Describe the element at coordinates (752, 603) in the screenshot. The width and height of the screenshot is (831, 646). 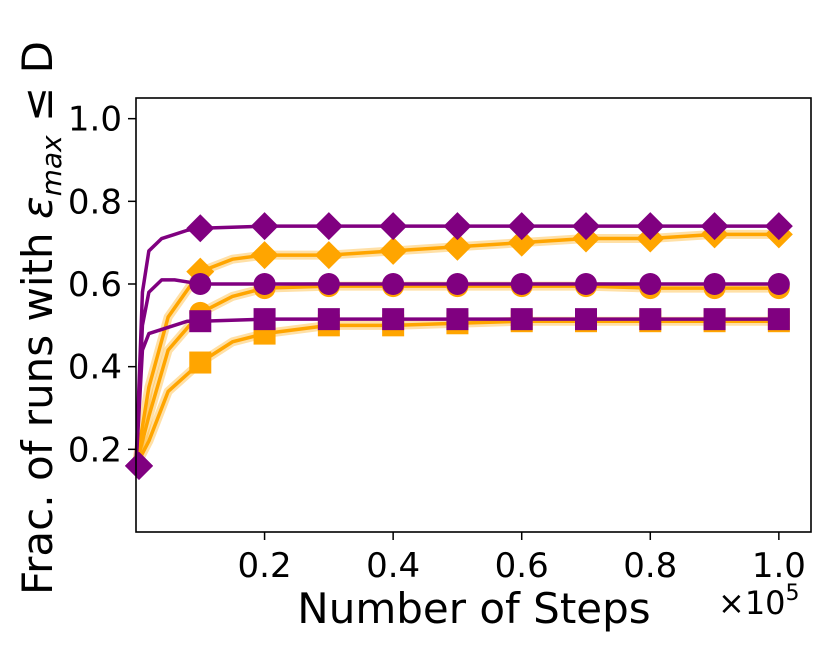
I see `x-multiplier-base: ×10` at that location.